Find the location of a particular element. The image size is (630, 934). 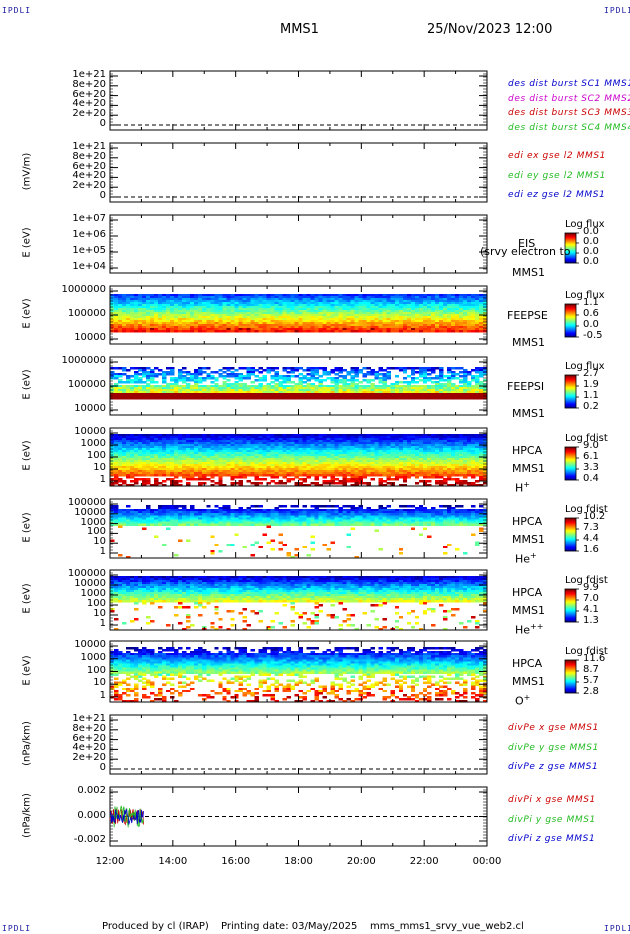

eis-ylabel: E (eV) is located at coordinates (27, 242).